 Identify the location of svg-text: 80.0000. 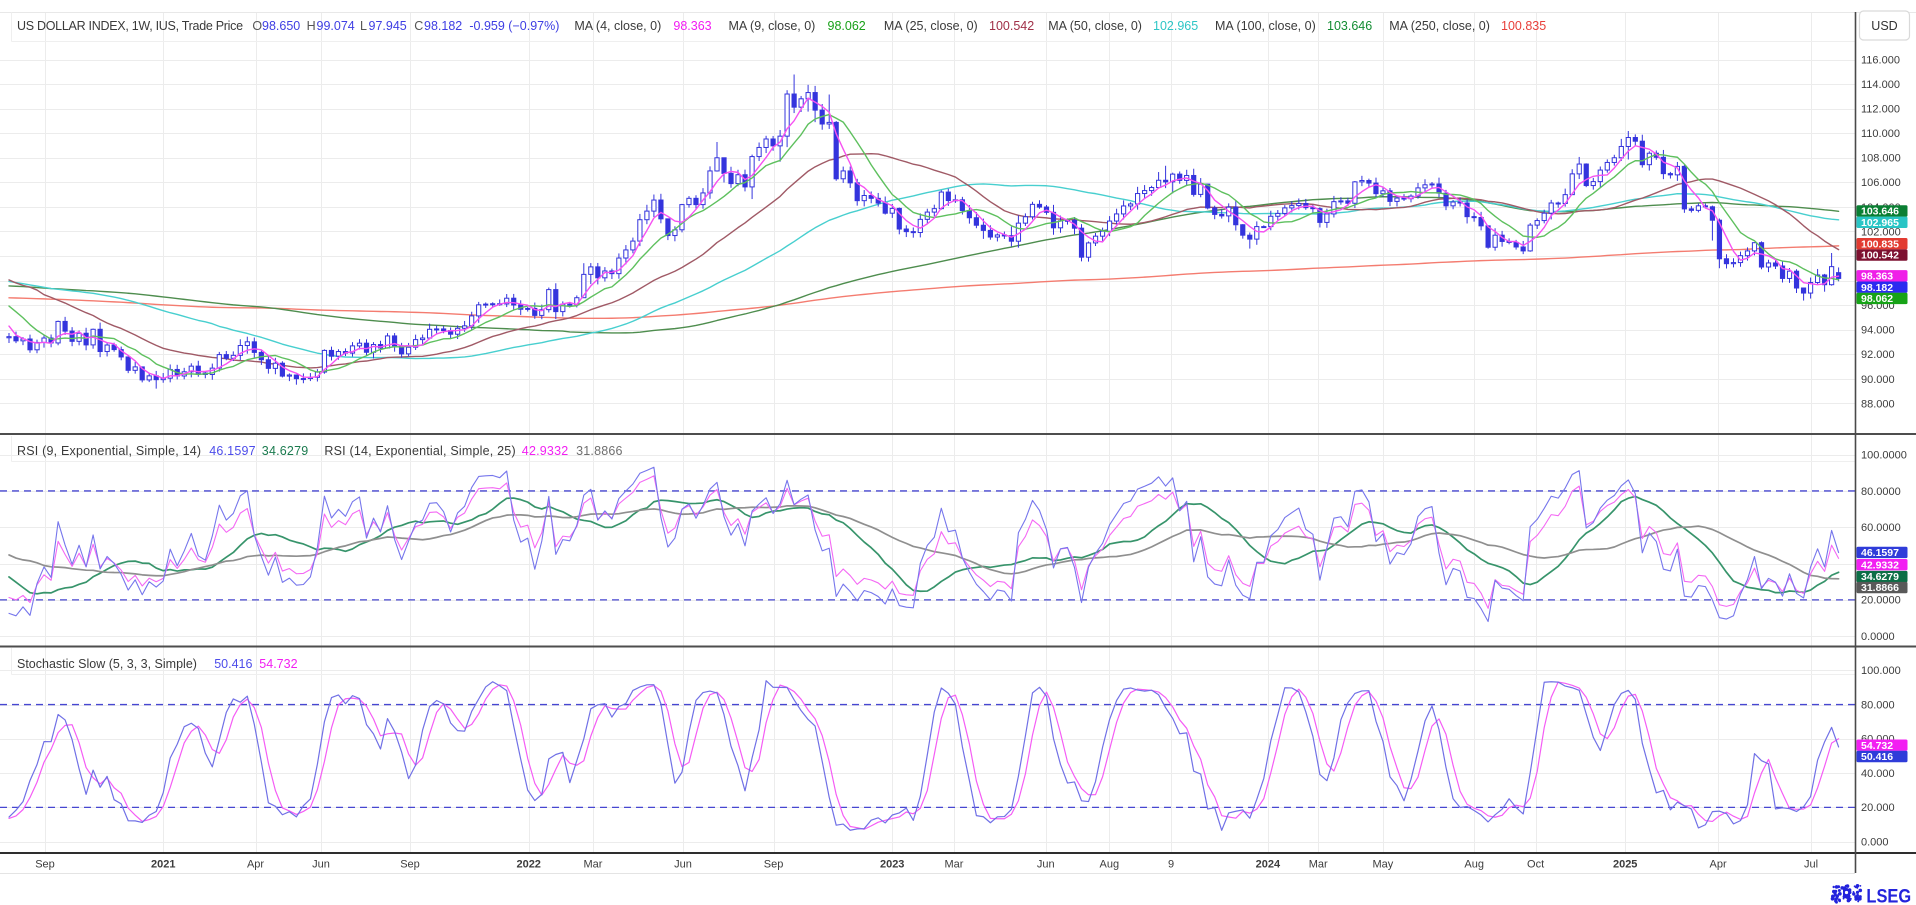
(1881, 492).